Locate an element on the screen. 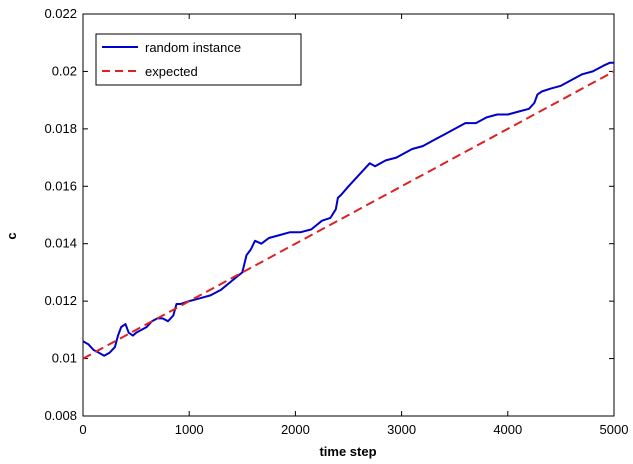 The height and width of the screenshot is (464, 633). x-tick-label: 1000 is located at coordinates (189, 429).